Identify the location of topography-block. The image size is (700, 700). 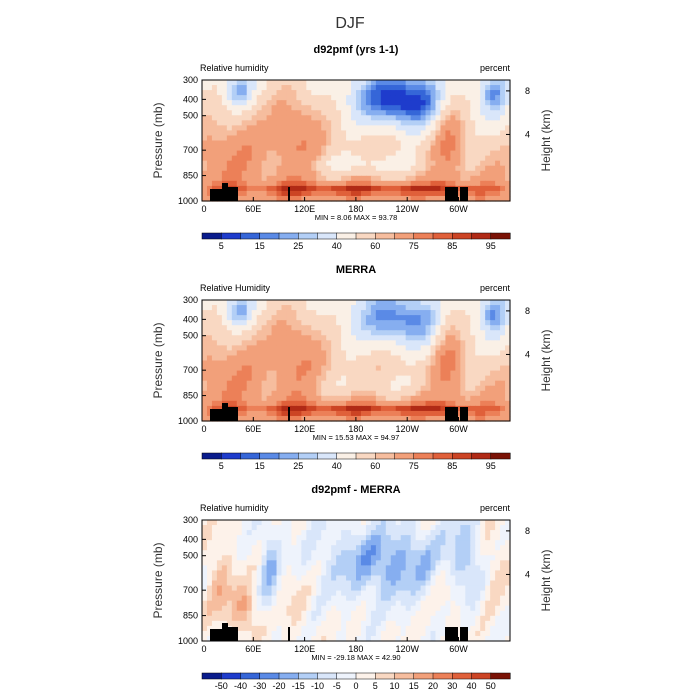
(289, 194).